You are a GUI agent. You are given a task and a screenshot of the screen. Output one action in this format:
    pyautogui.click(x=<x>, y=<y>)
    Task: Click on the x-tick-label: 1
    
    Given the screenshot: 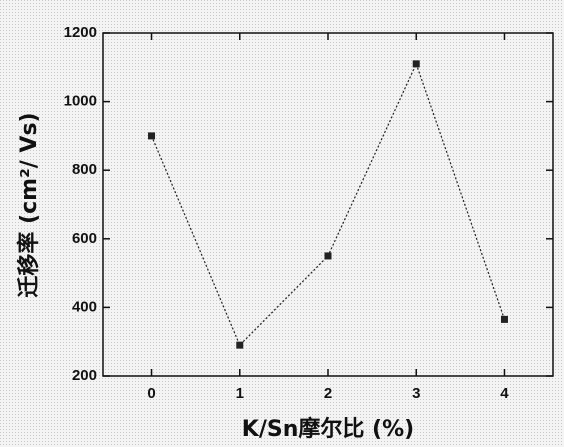 What is the action you would take?
    pyautogui.click(x=240, y=393)
    